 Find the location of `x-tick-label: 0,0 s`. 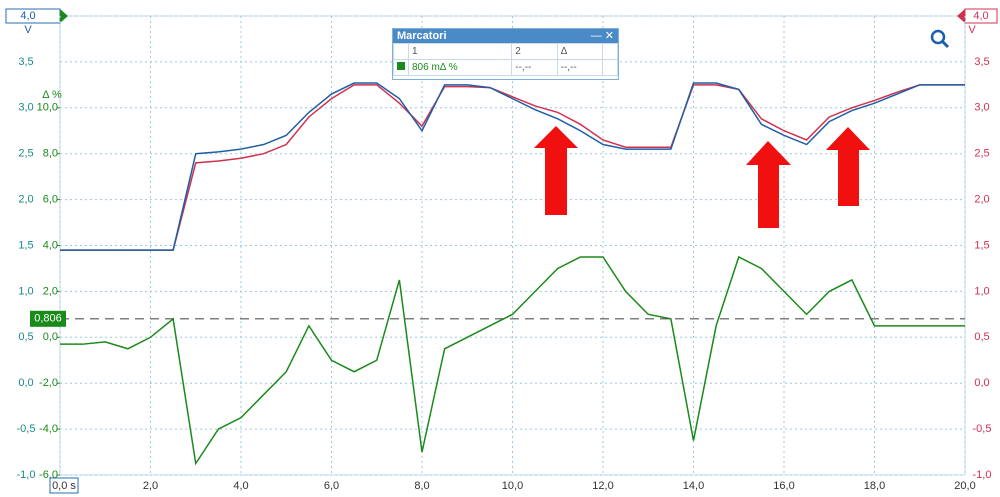

x-tick-label: 0,0 s is located at coordinates (64, 486).